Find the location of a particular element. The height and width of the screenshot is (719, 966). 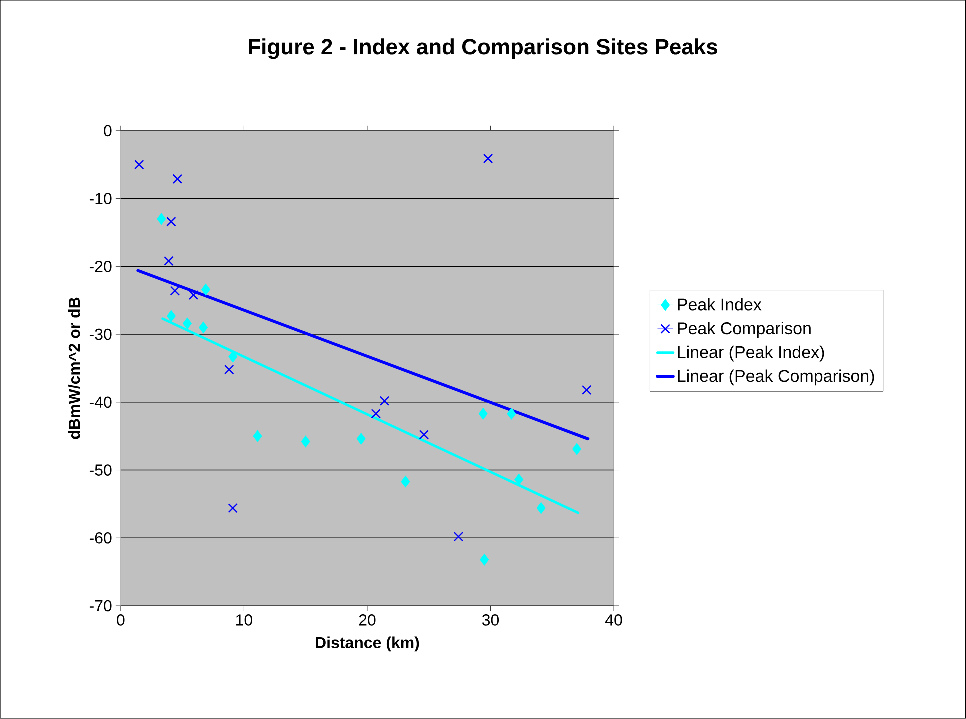

legend-label: Peak Comparison is located at coordinates (744, 330).